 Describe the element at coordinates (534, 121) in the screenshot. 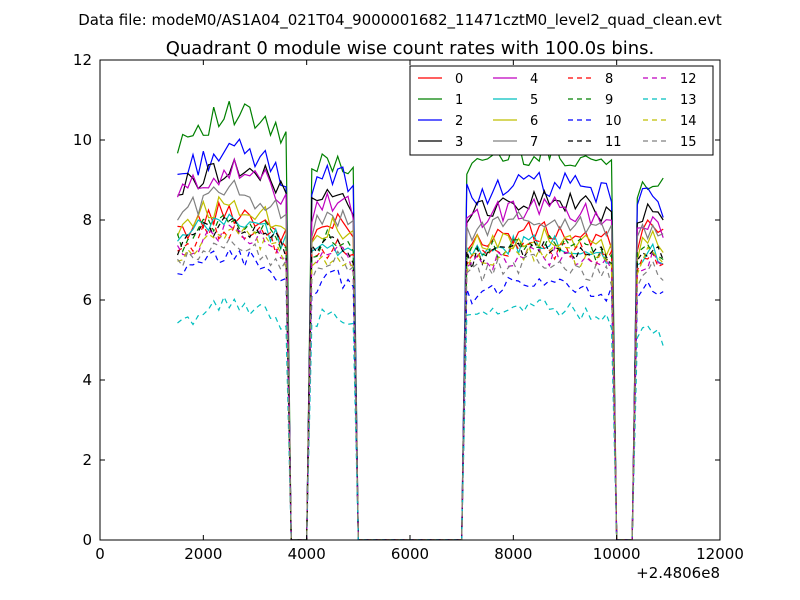

I see `legend-label-6: 6` at that location.